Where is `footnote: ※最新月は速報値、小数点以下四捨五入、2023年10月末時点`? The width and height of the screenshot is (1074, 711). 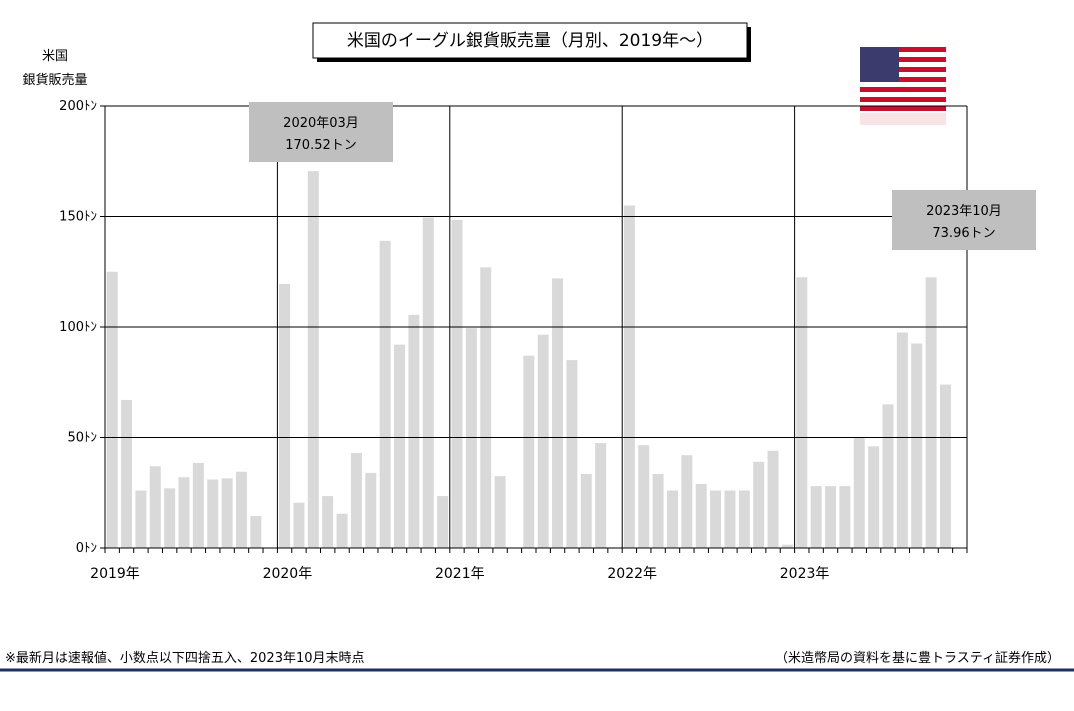 footnote: ※最新月は速報値、小数点以下四捨五入、2023年10月末時点 is located at coordinates (185, 658).